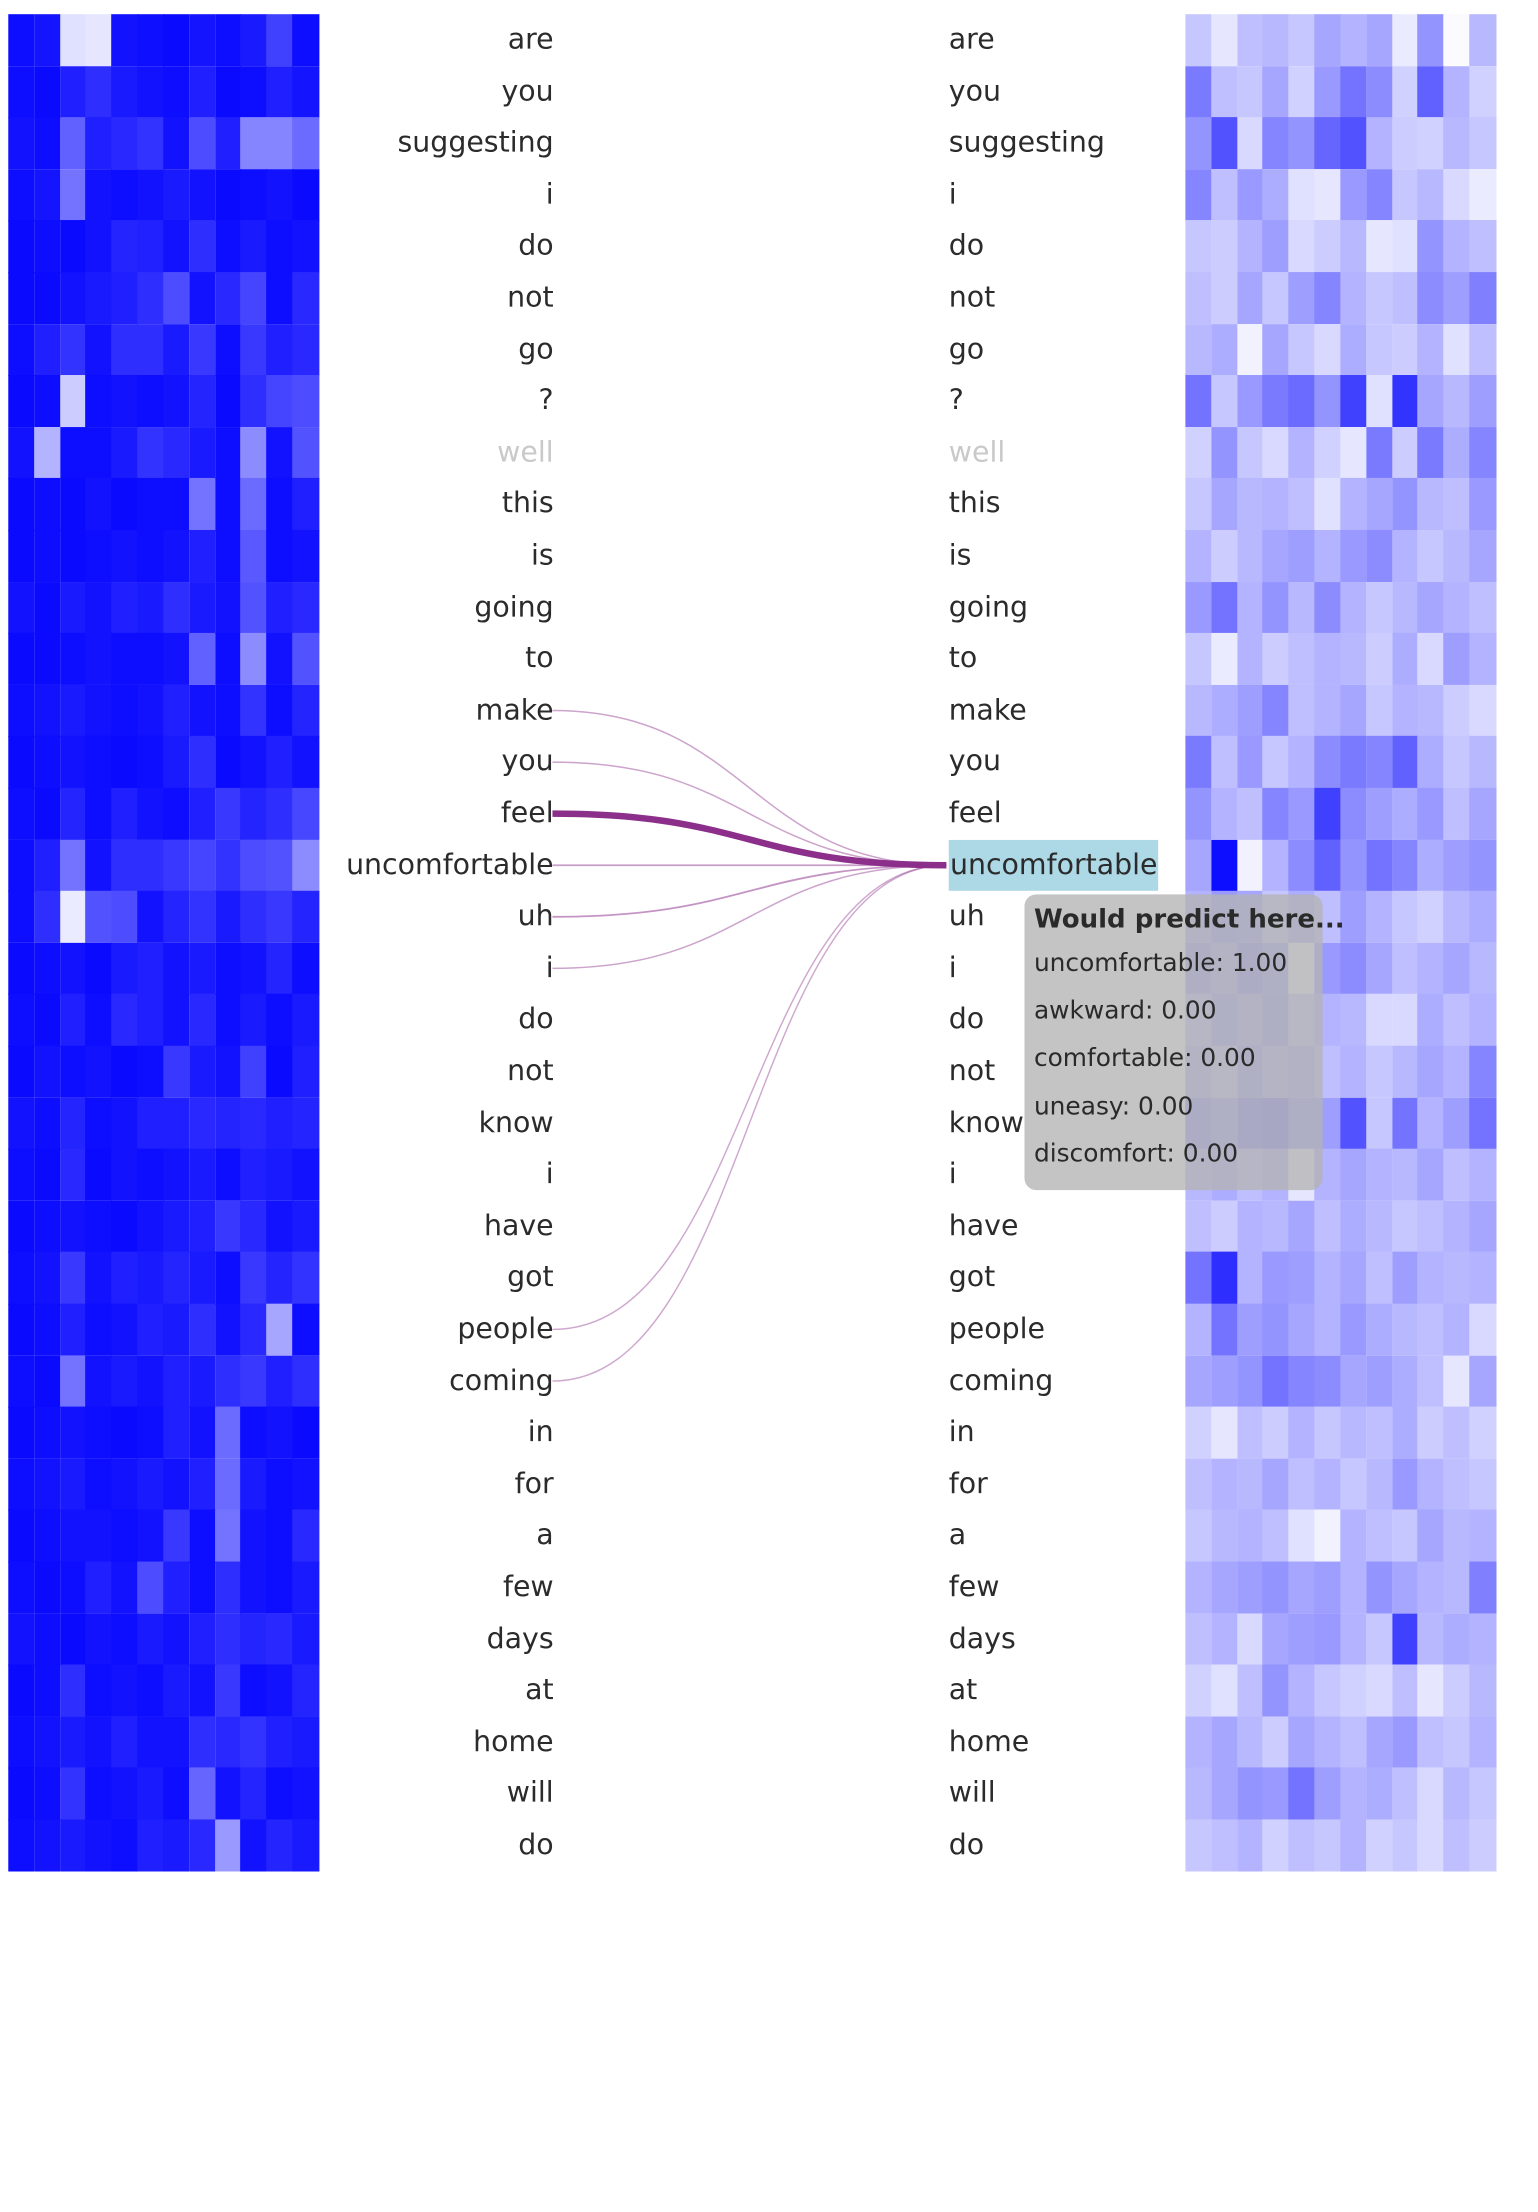  What do you see at coordinates (987, 709) in the screenshot?
I see `target-token: make` at bounding box center [987, 709].